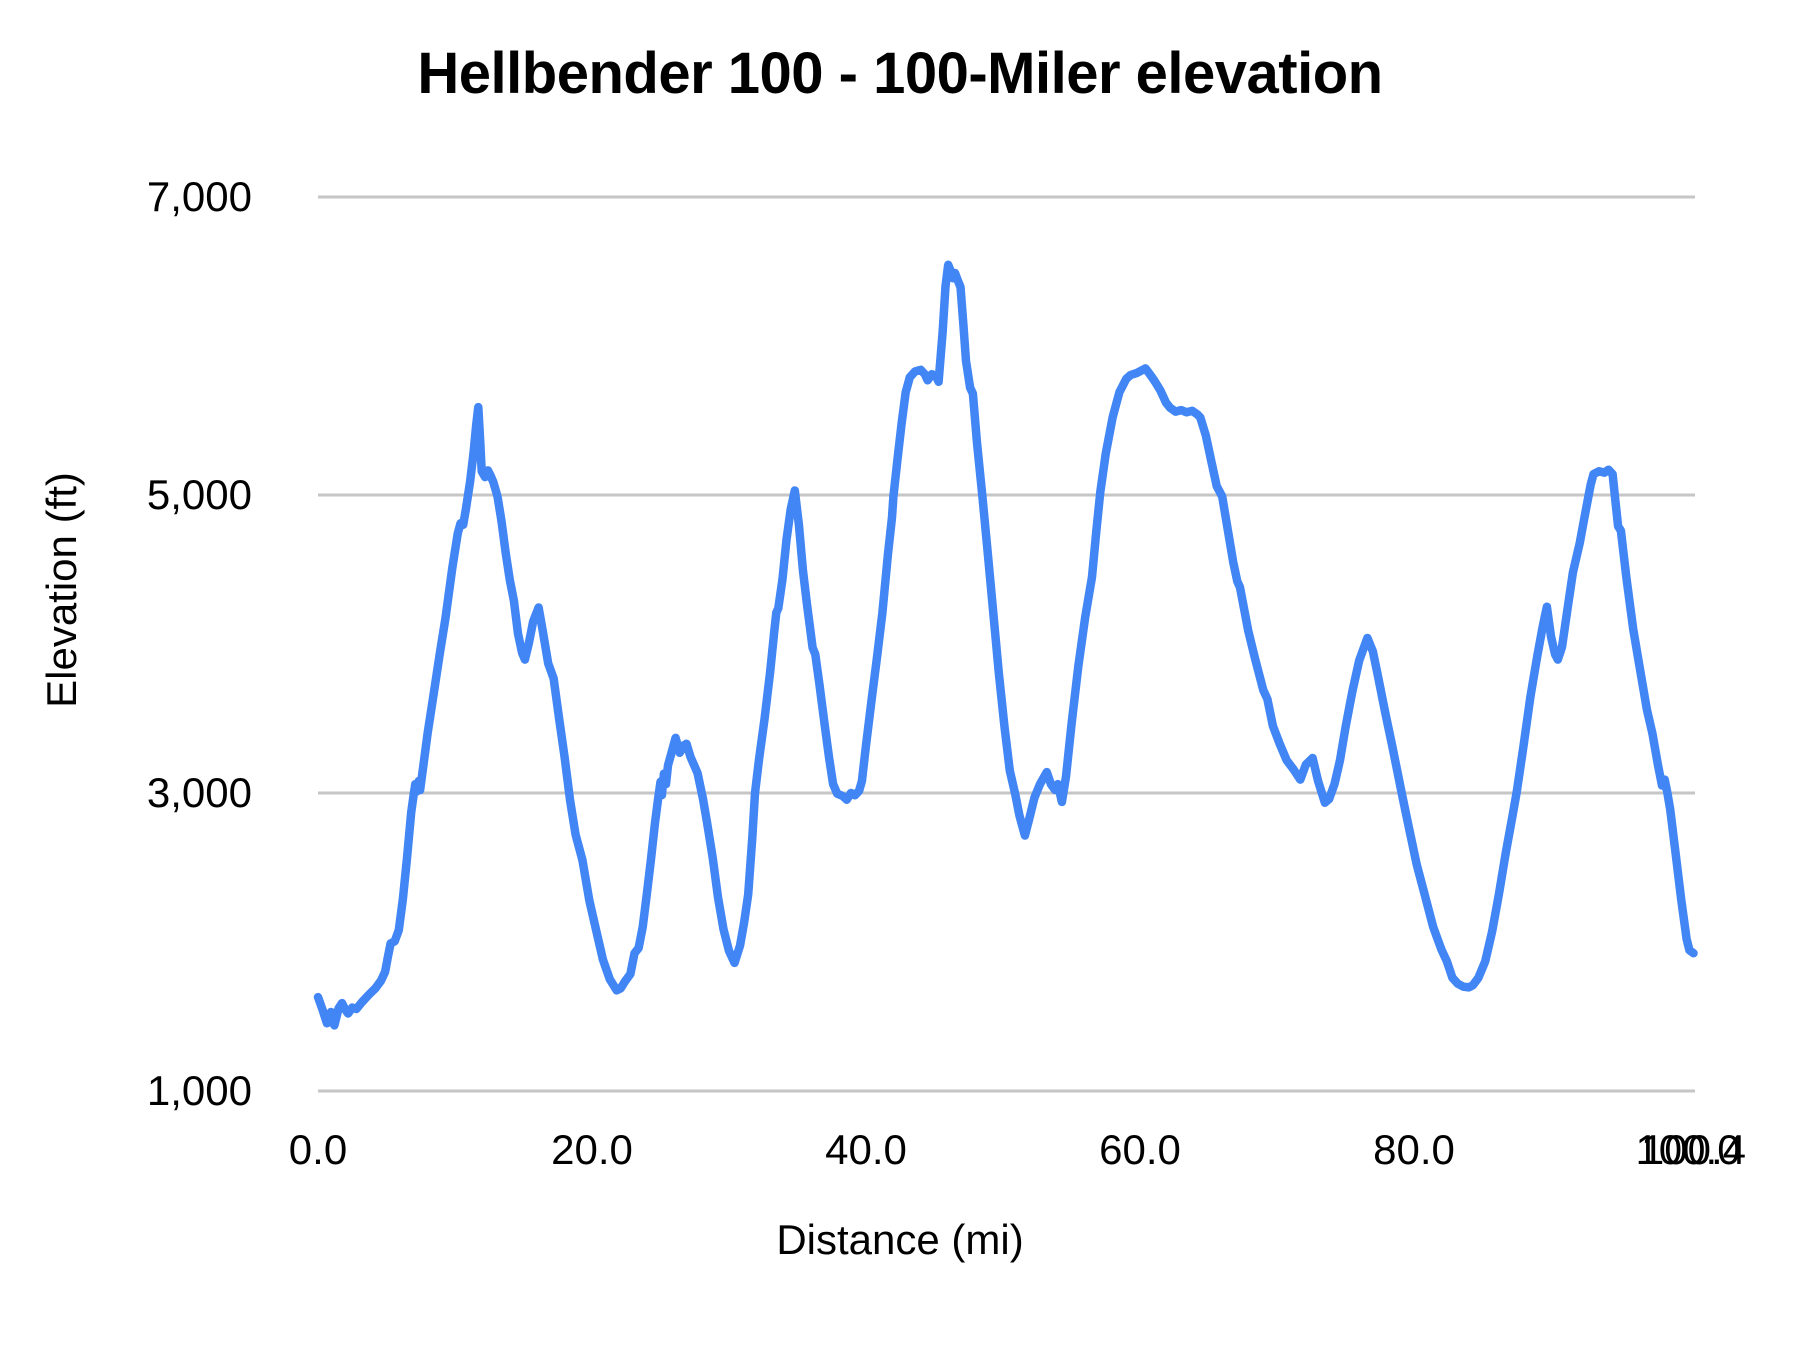 This screenshot has width=1800, height=1350. What do you see at coordinates (900, 73) in the screenshot?
I see `chart-title: Hellbender 100 - 100-Miler elevation` at bounding box center [900, 73].